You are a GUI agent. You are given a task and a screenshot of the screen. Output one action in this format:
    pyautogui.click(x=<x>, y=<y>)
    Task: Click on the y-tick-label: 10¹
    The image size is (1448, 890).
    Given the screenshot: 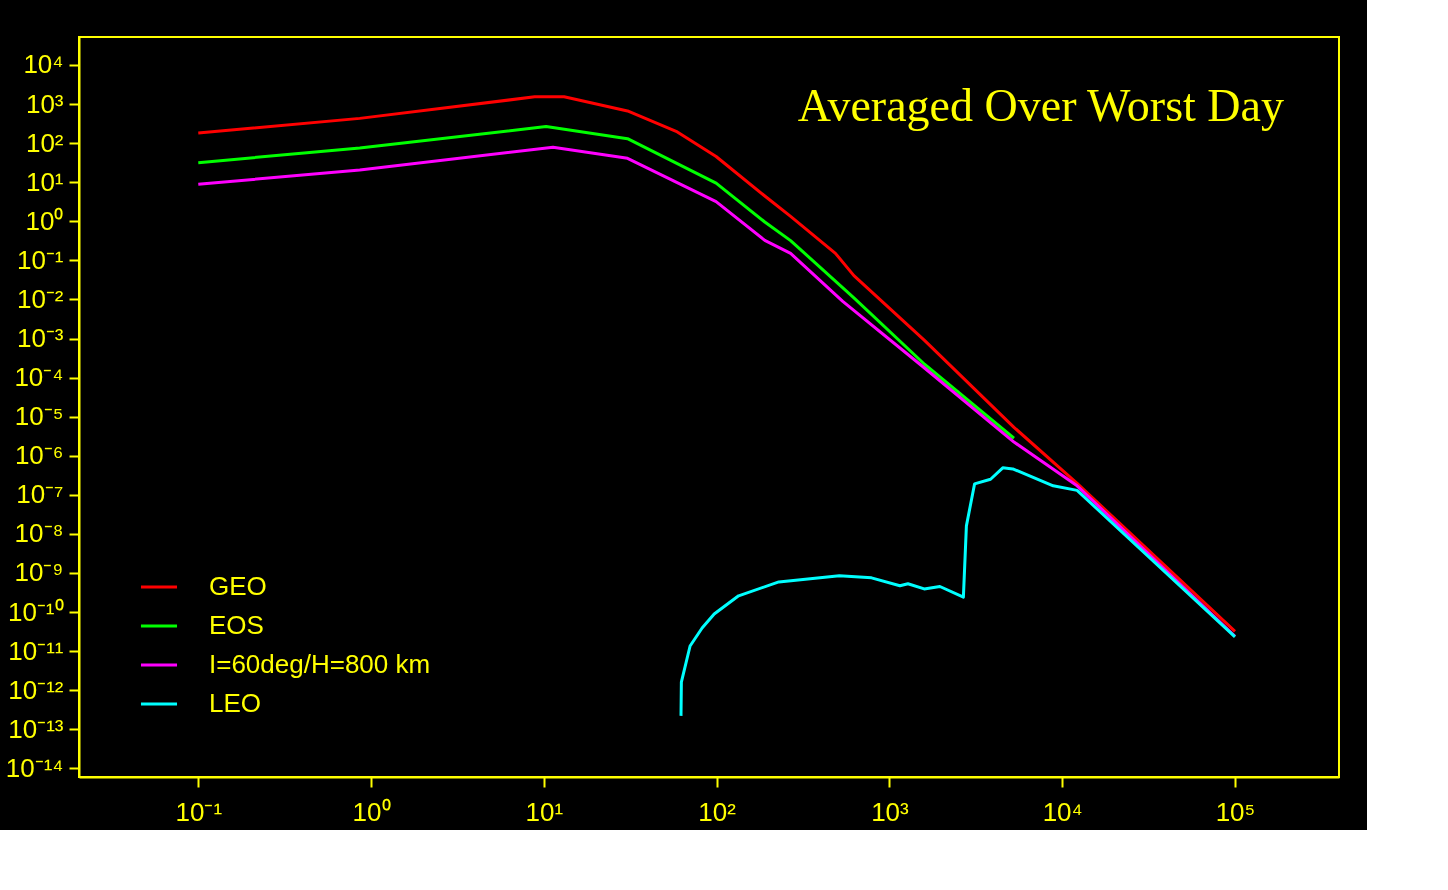 What is the action you would take?
    pyautogui.click(x=44, y=181)
    